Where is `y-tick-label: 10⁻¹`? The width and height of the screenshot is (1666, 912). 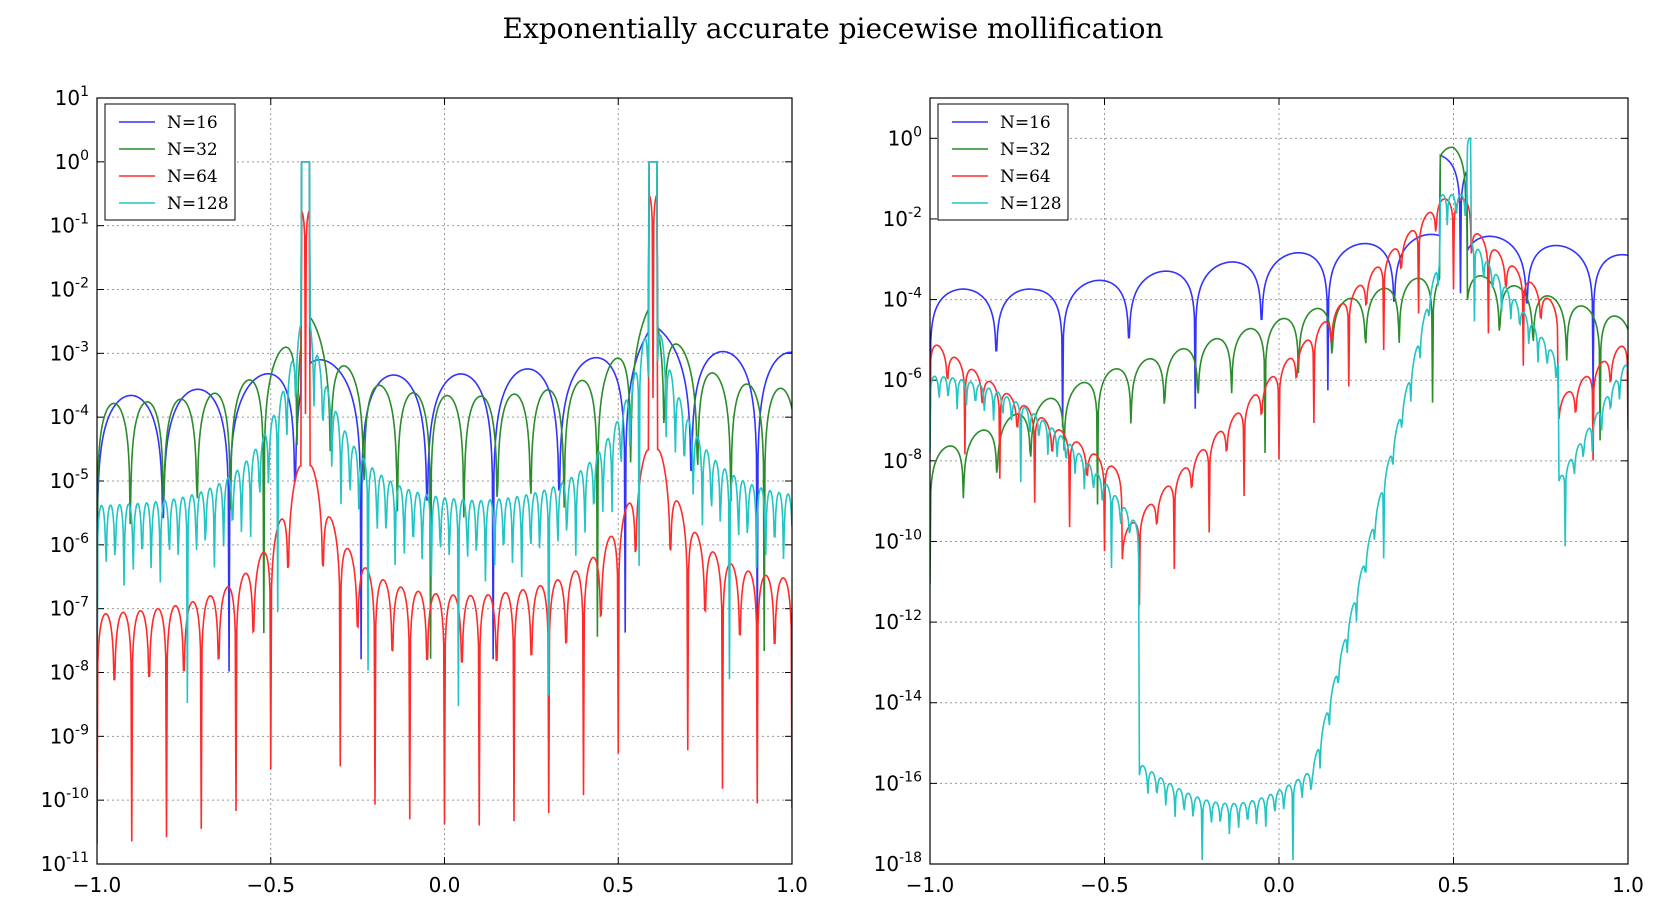
y-tick-label: 10⁻¹ is located at coordinates (69, 225).